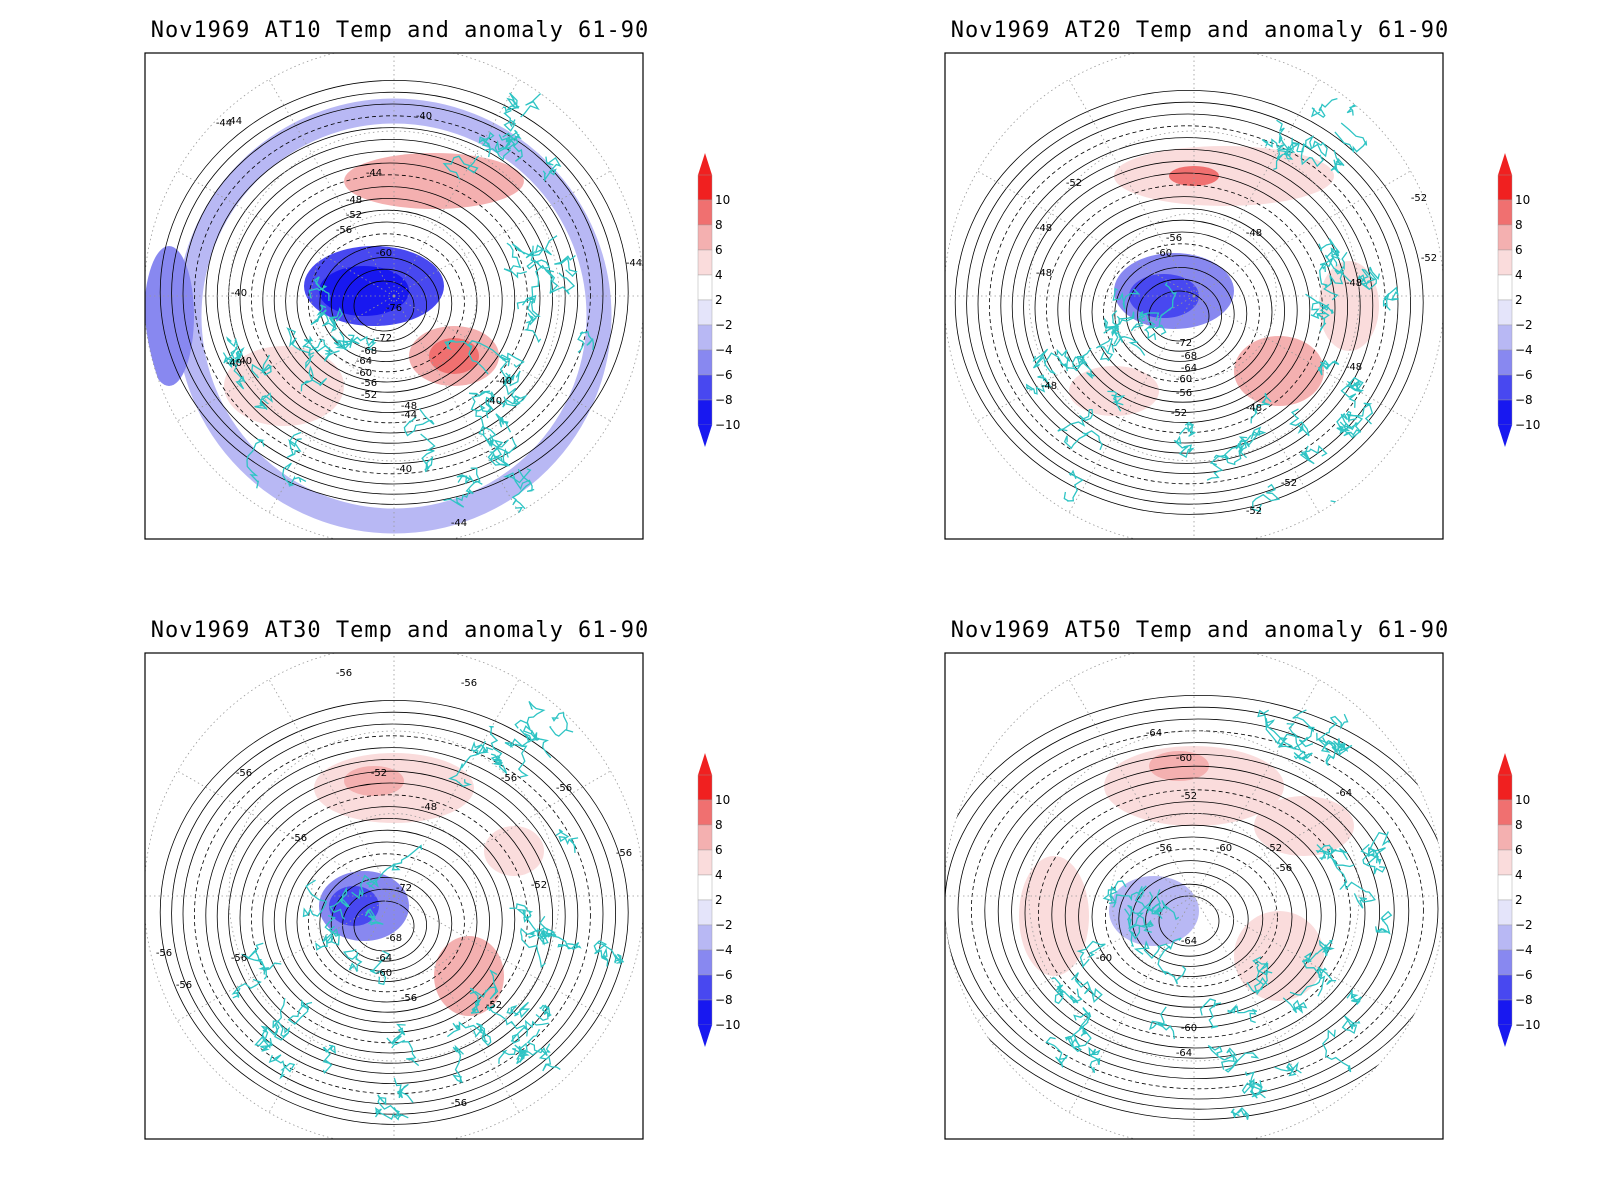 This screenshot has height=1200, width=1600. Describe the element at coordinates (1518, 900) in the screenshot. I see `colorbar: 10 8 6 4 2 −2 −4 −6 −8 −10` at that location.